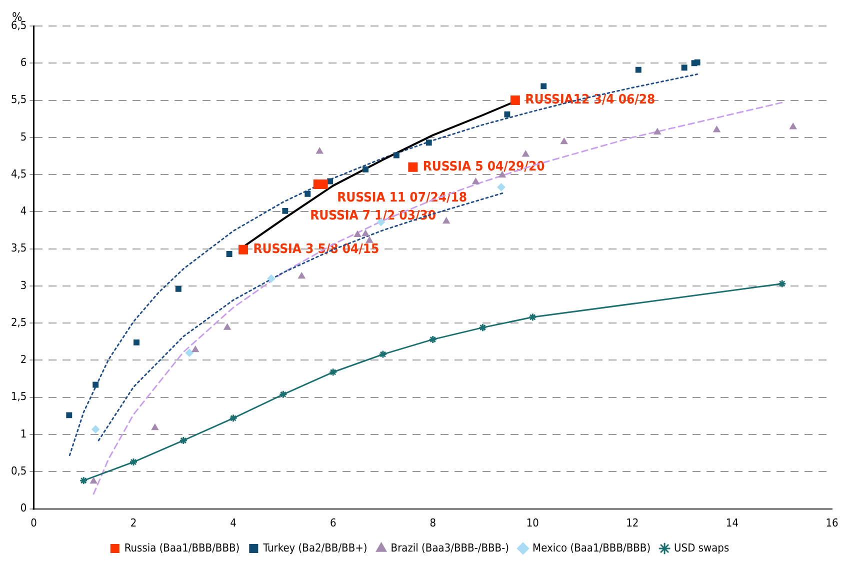 The image size is (850, 572). Describe the element at coordinates (23, 285) in the screenshot. I see `y-tick-label: 3` at that location.